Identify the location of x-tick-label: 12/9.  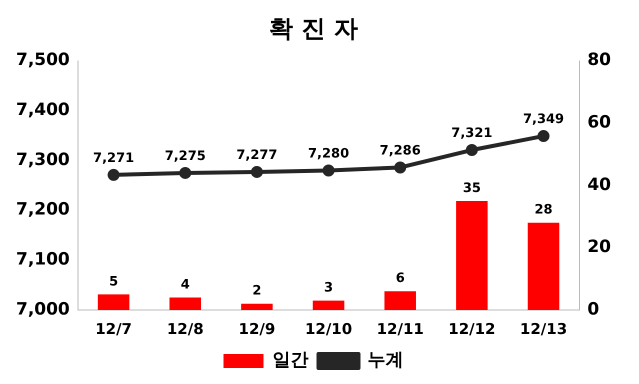
(257, 329).